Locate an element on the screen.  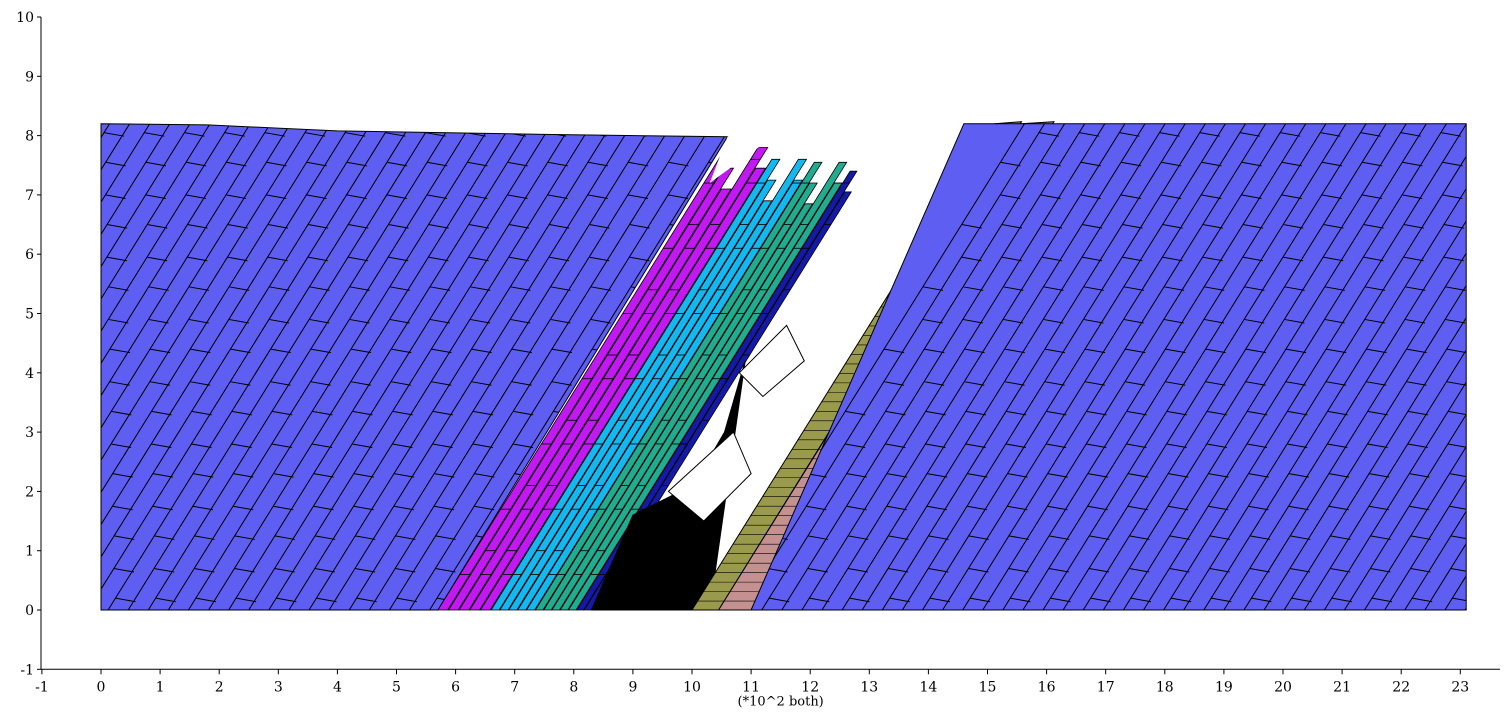
x-tick-label: 0 is located at coordinates (101, 687).